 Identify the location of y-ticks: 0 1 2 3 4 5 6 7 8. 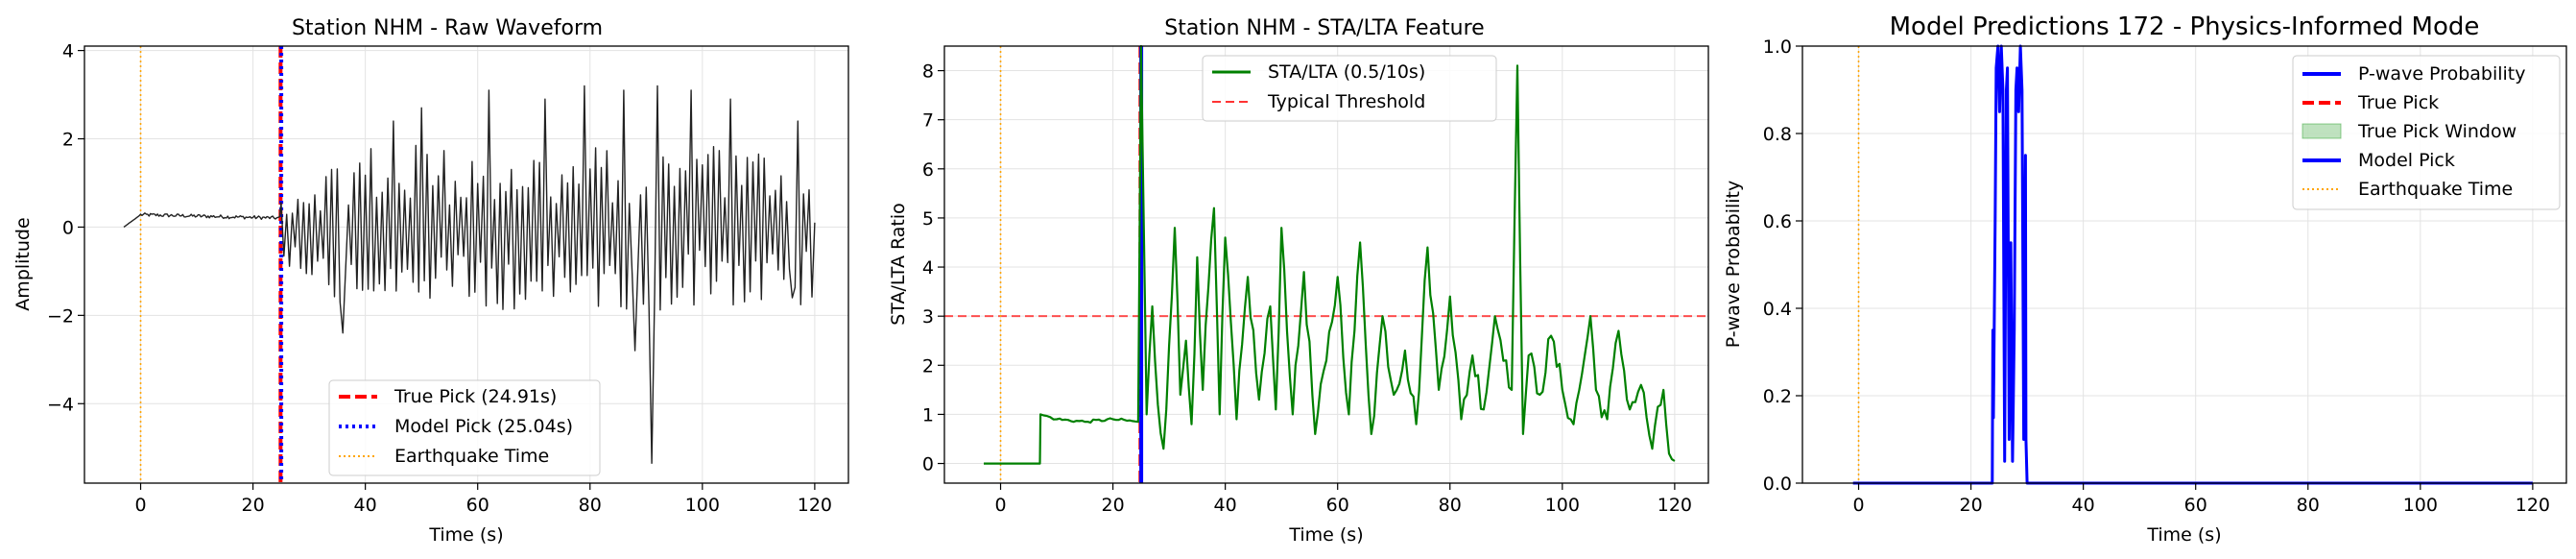
(933, 268).